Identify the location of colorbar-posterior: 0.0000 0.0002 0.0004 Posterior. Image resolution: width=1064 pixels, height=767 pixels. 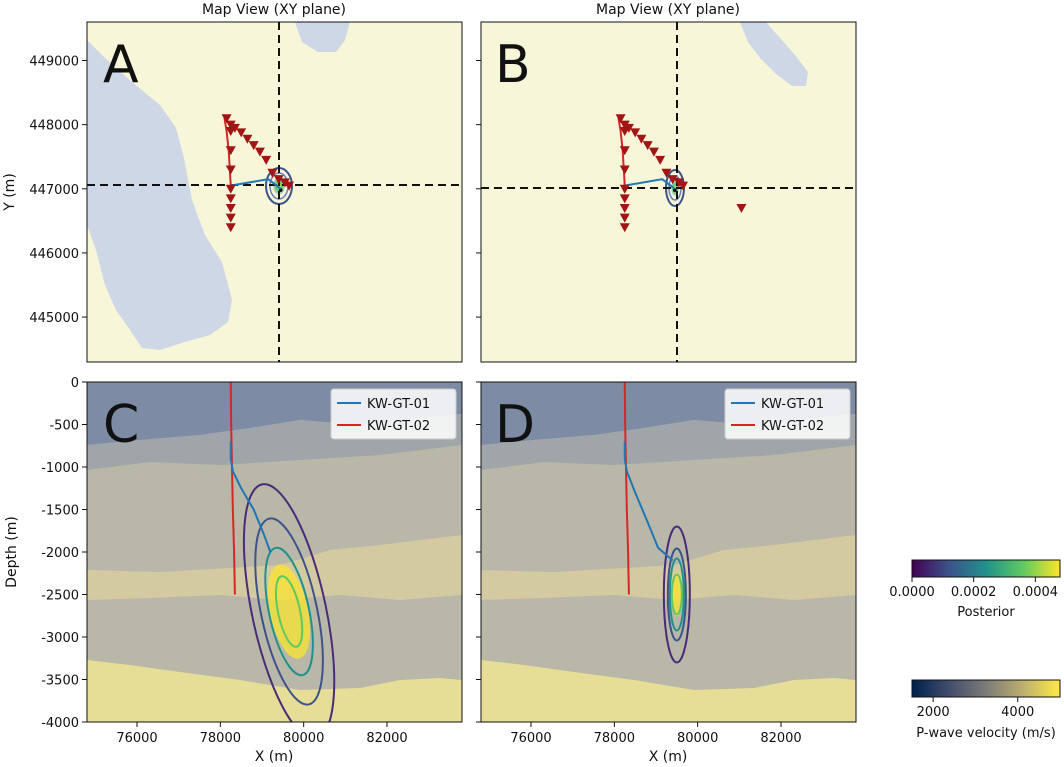
(975, 589).